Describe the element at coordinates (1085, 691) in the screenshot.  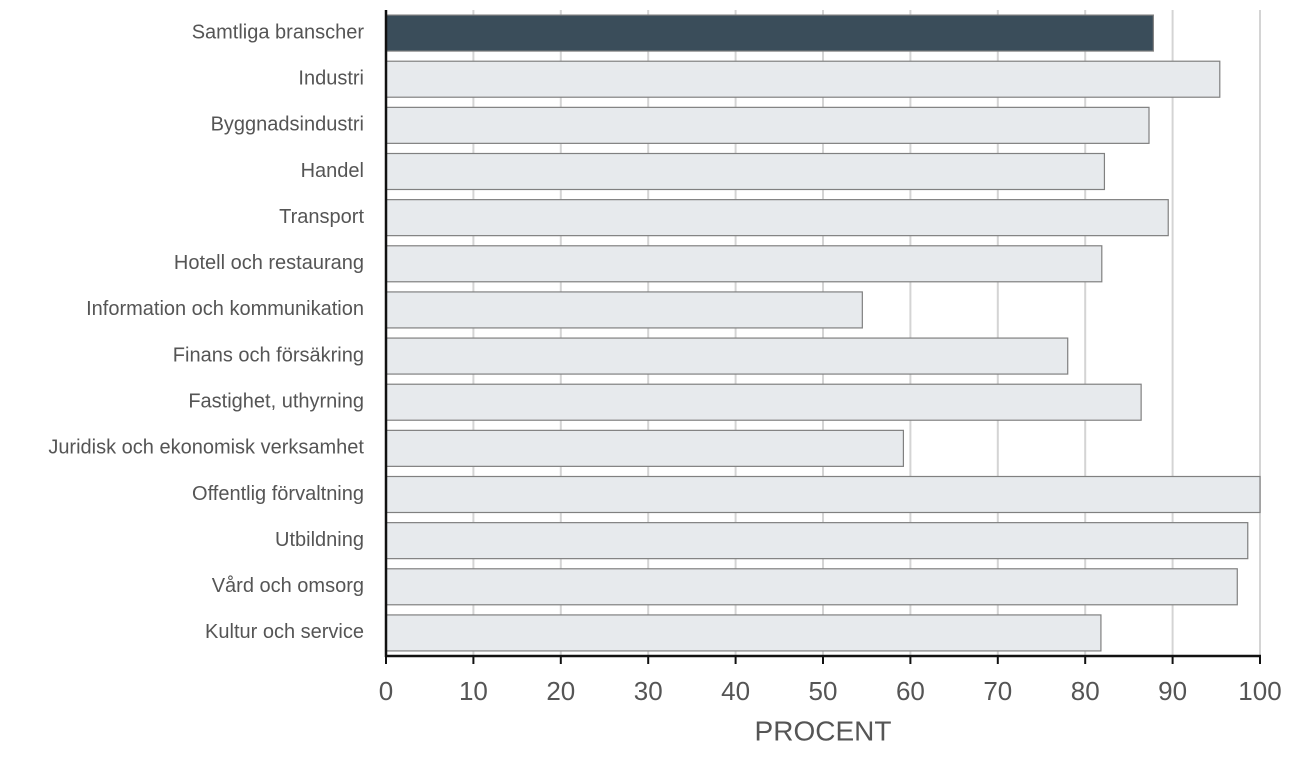
I see `x-tick-label: 80` at that location.